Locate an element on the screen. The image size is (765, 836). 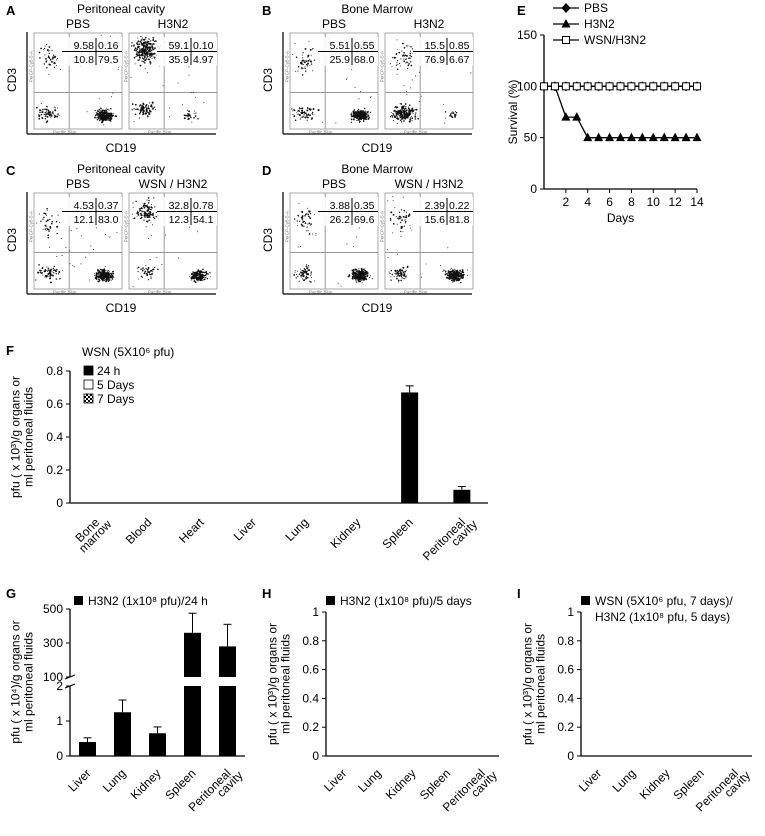
legend-swatch is located at coordinates (88, 384).